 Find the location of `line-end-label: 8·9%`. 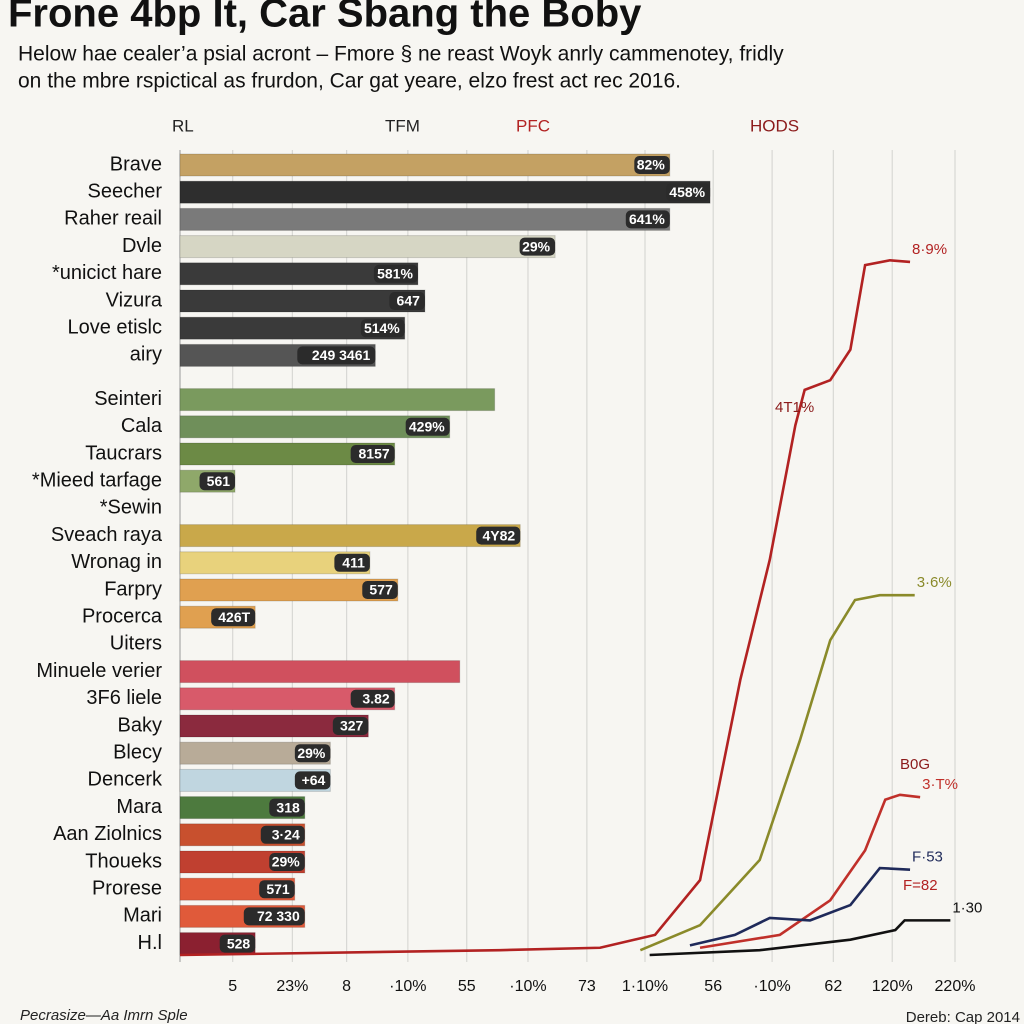

line-end-label: 8·9% is located at coordinates (929, 249).